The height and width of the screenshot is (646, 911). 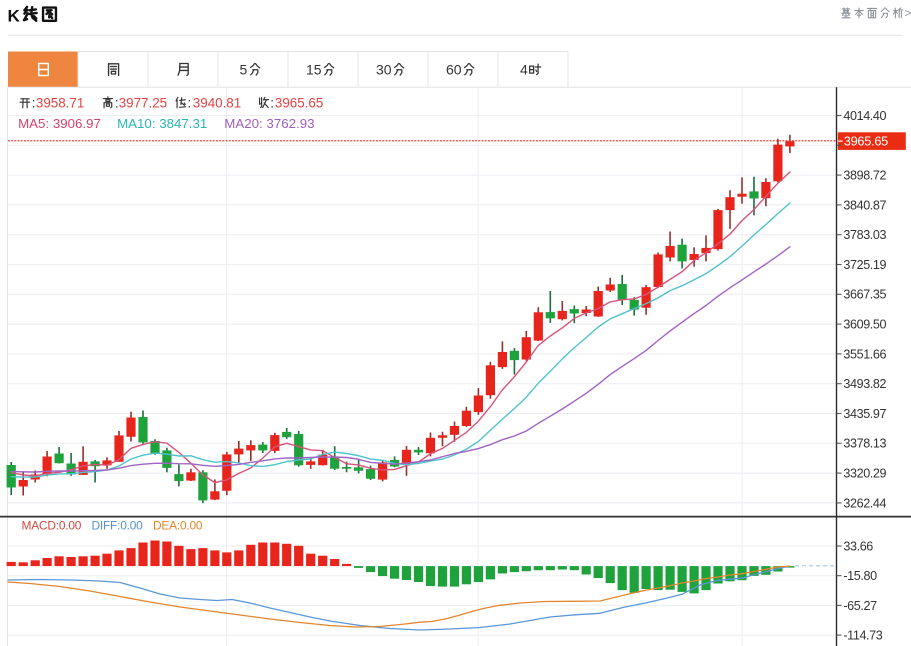 I want to click on svg-text: 3378.13, so click(x=864, y=444).